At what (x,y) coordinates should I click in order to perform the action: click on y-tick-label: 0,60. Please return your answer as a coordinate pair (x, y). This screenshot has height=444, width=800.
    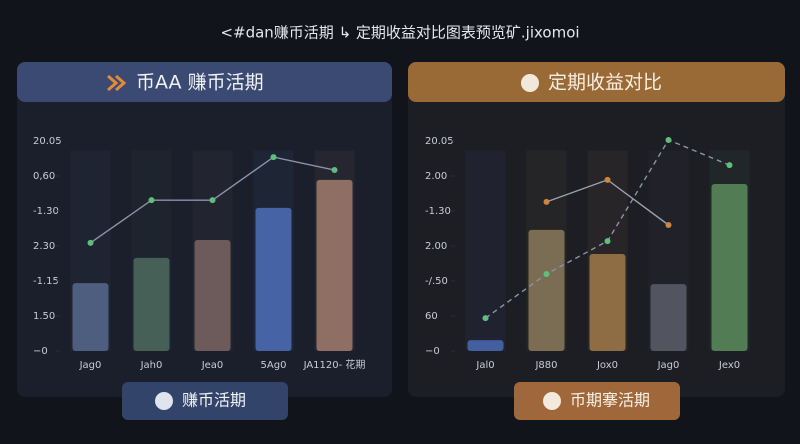
    Looking at the image, I should click on (44, 176).